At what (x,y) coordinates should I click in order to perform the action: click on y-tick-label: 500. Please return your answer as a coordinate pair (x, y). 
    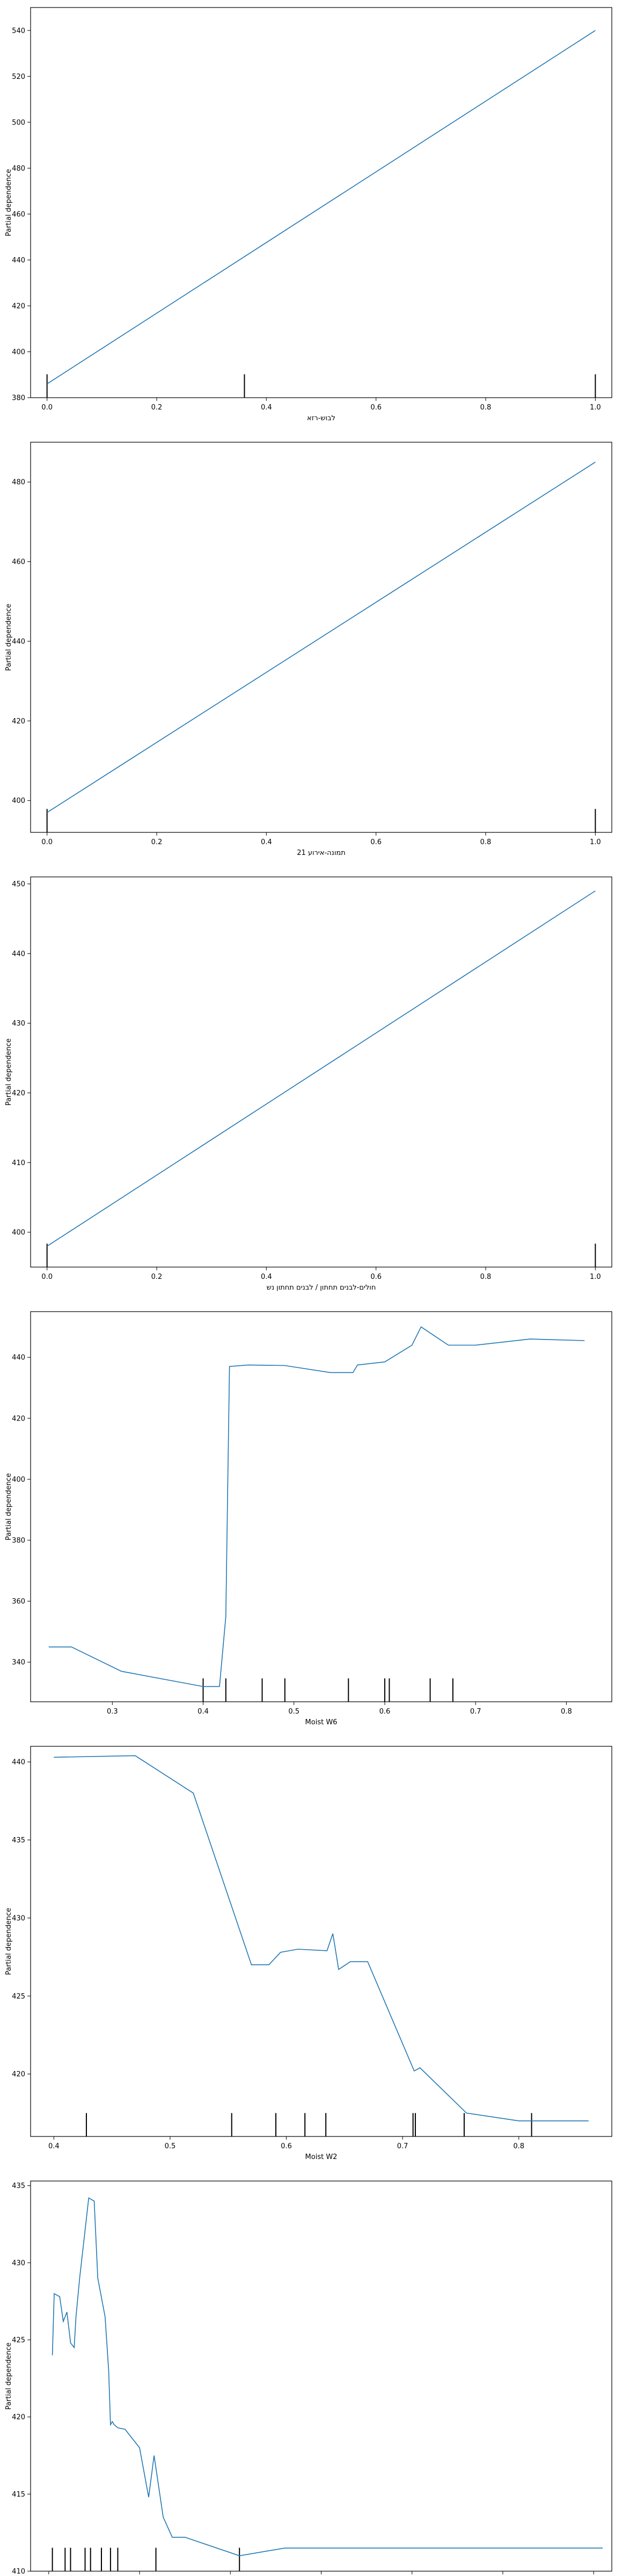
    Looking at the image, I should click on (18, 123).